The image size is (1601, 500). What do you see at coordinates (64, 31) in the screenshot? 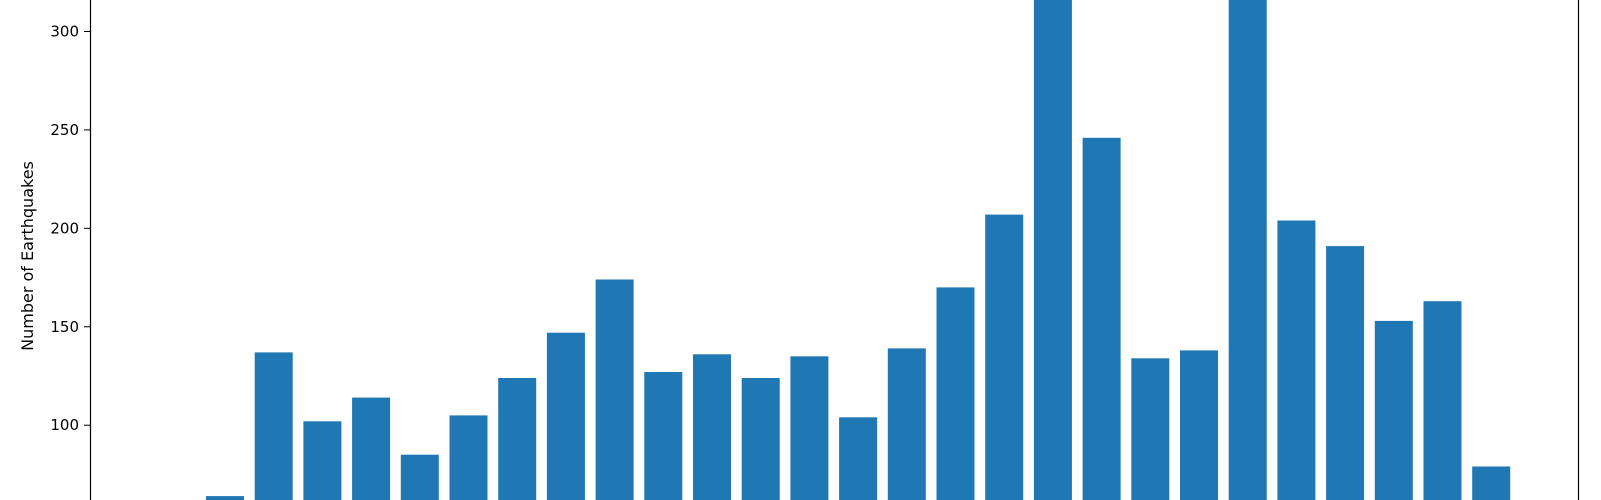
I see `y-tick-label-300: 300` at bounding box center [64, 31].